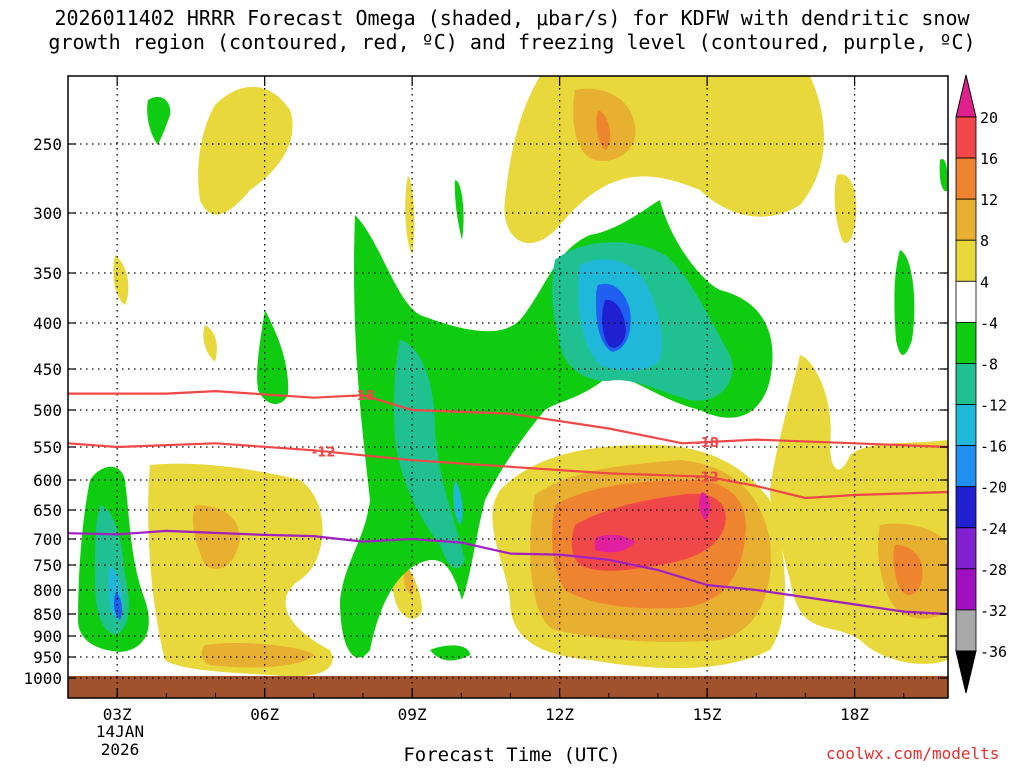 The image size is (1024, 768). What do you see at coordinates (47, 447) in the screenshot?
I see `y-tick-label: 550` at bounding box center [47, 447].